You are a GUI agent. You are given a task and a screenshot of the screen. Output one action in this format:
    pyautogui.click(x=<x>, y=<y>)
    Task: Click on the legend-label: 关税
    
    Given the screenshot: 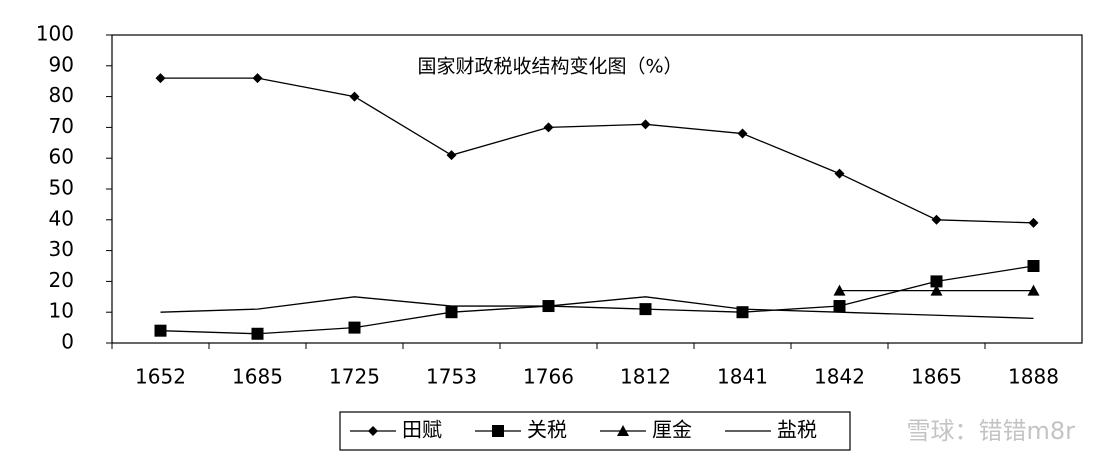 What is the action you would take?
    pyautogui.click(x=547, y=430)
    